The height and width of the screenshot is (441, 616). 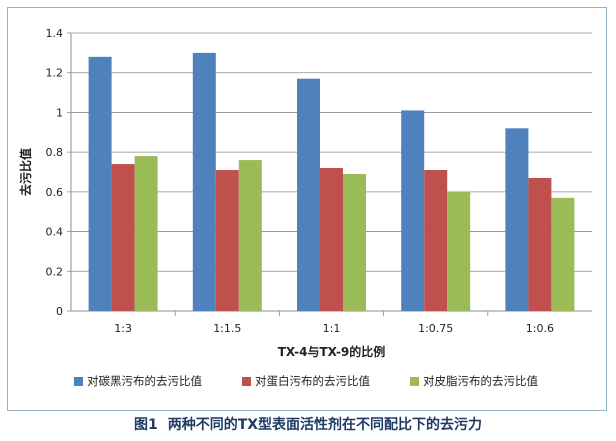 I want to click on y-tick-label: 1.4, so click(x=55, y=33).